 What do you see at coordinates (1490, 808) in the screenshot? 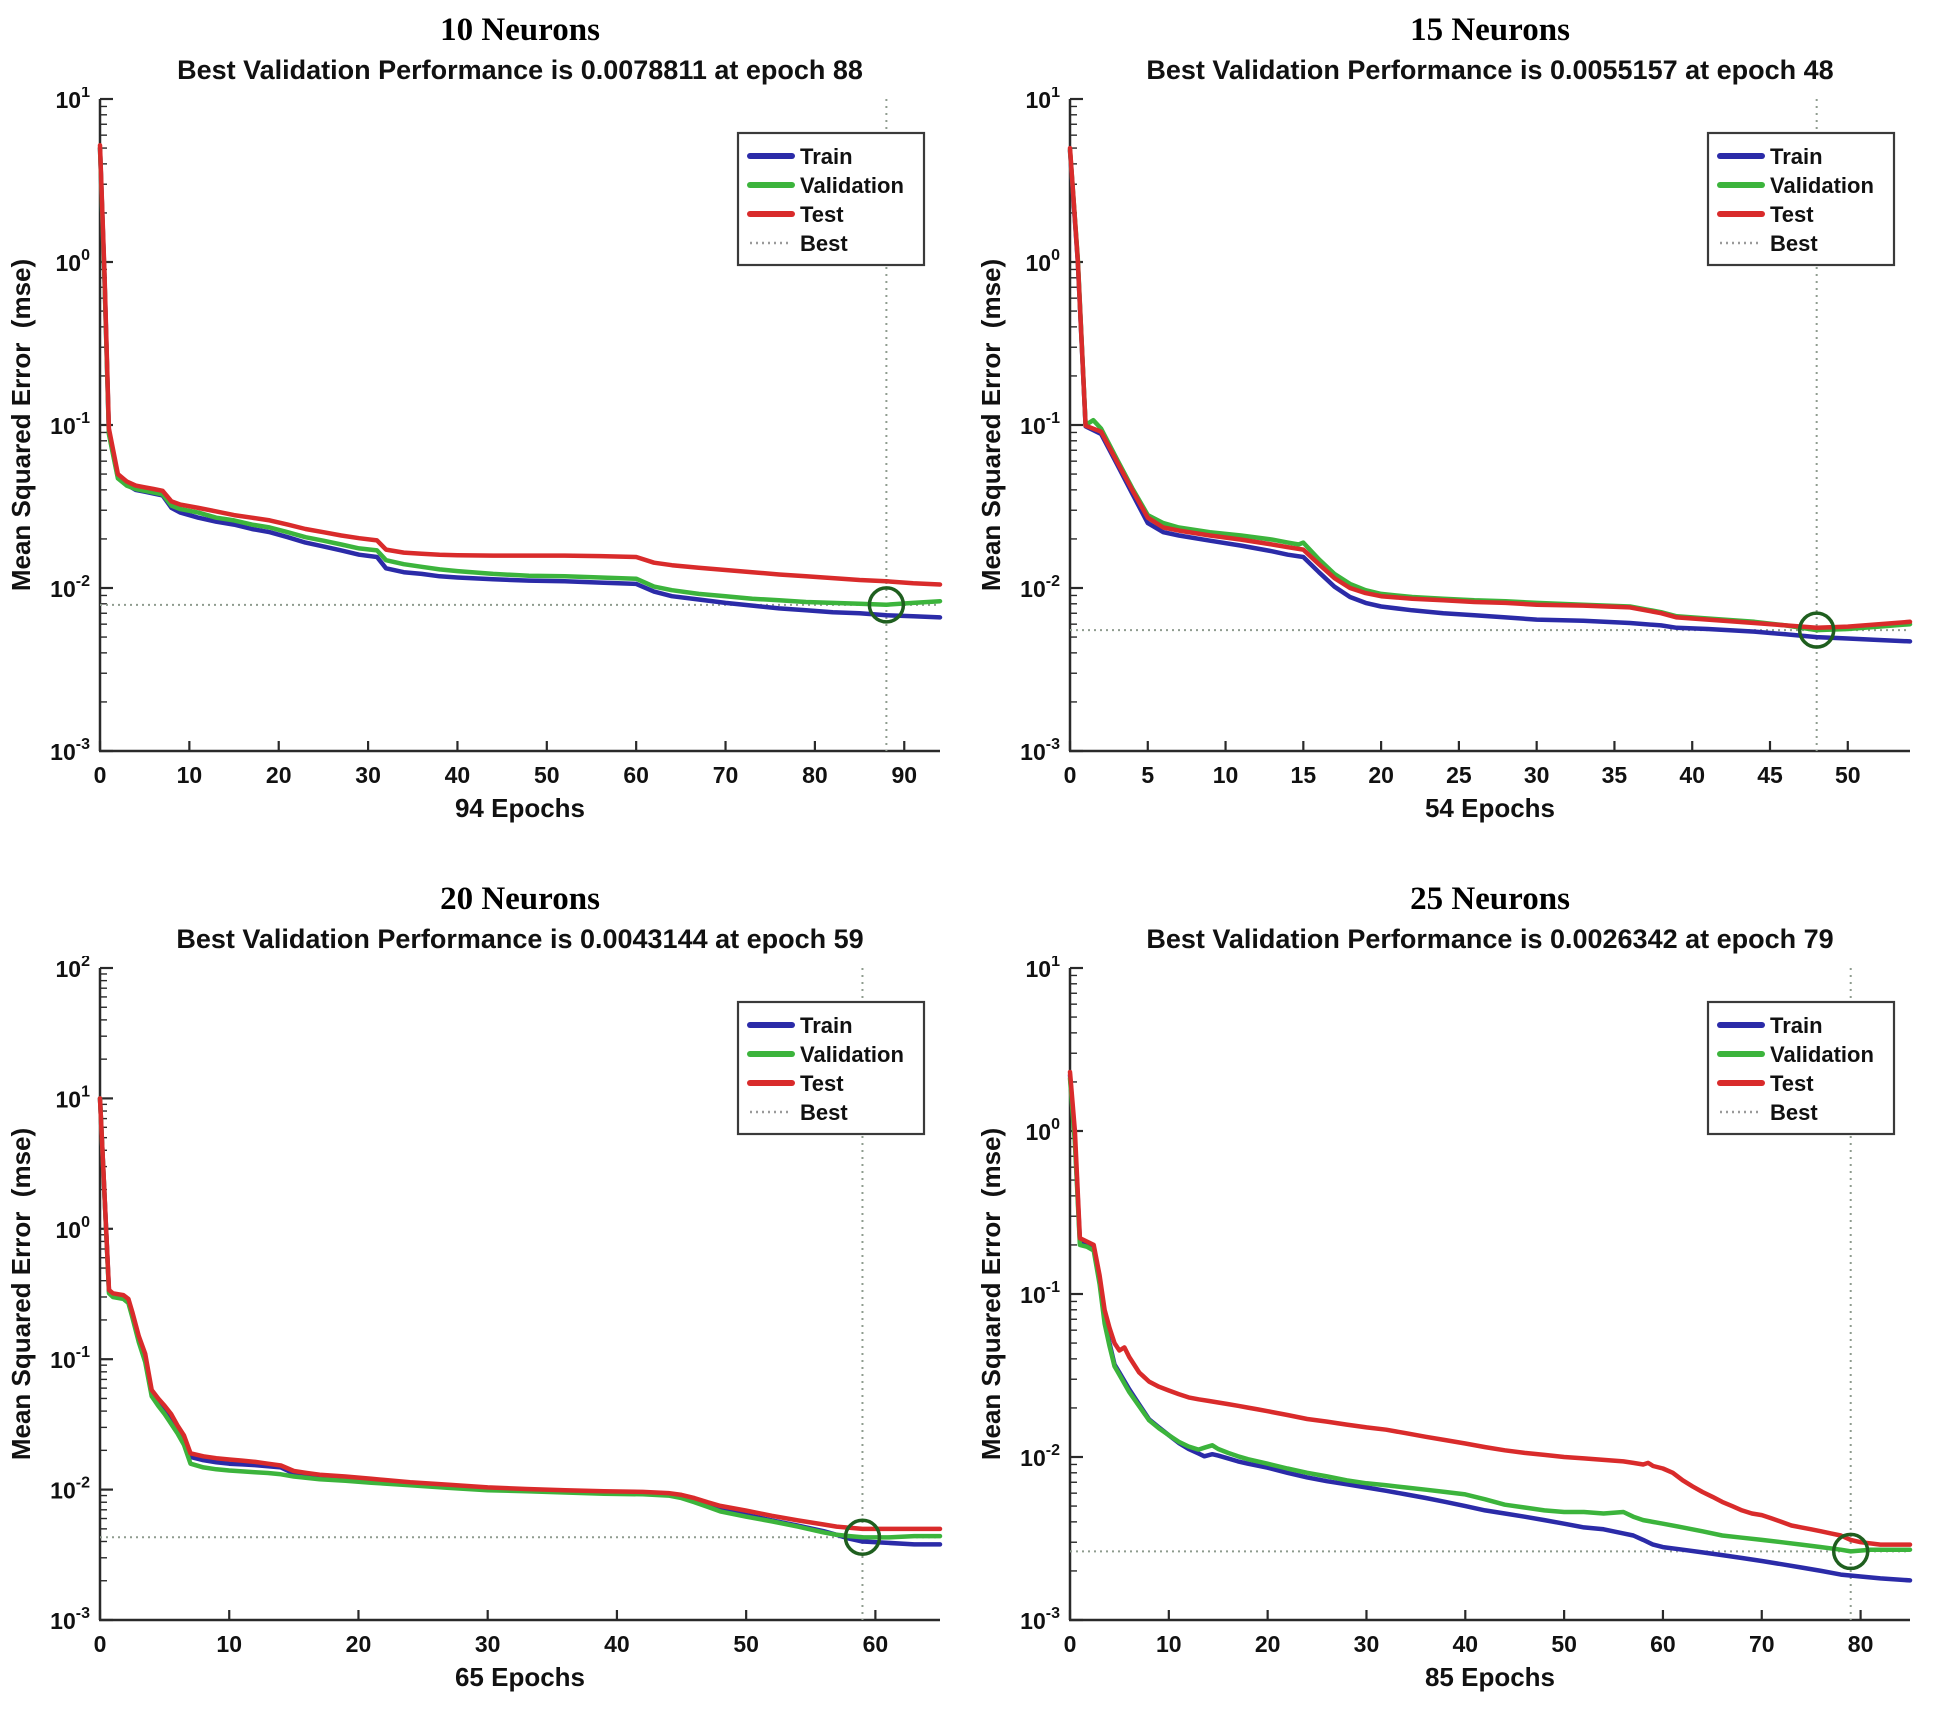
I see `x-axis-label: 54 Epochs` at bounding box center [1490, 808].